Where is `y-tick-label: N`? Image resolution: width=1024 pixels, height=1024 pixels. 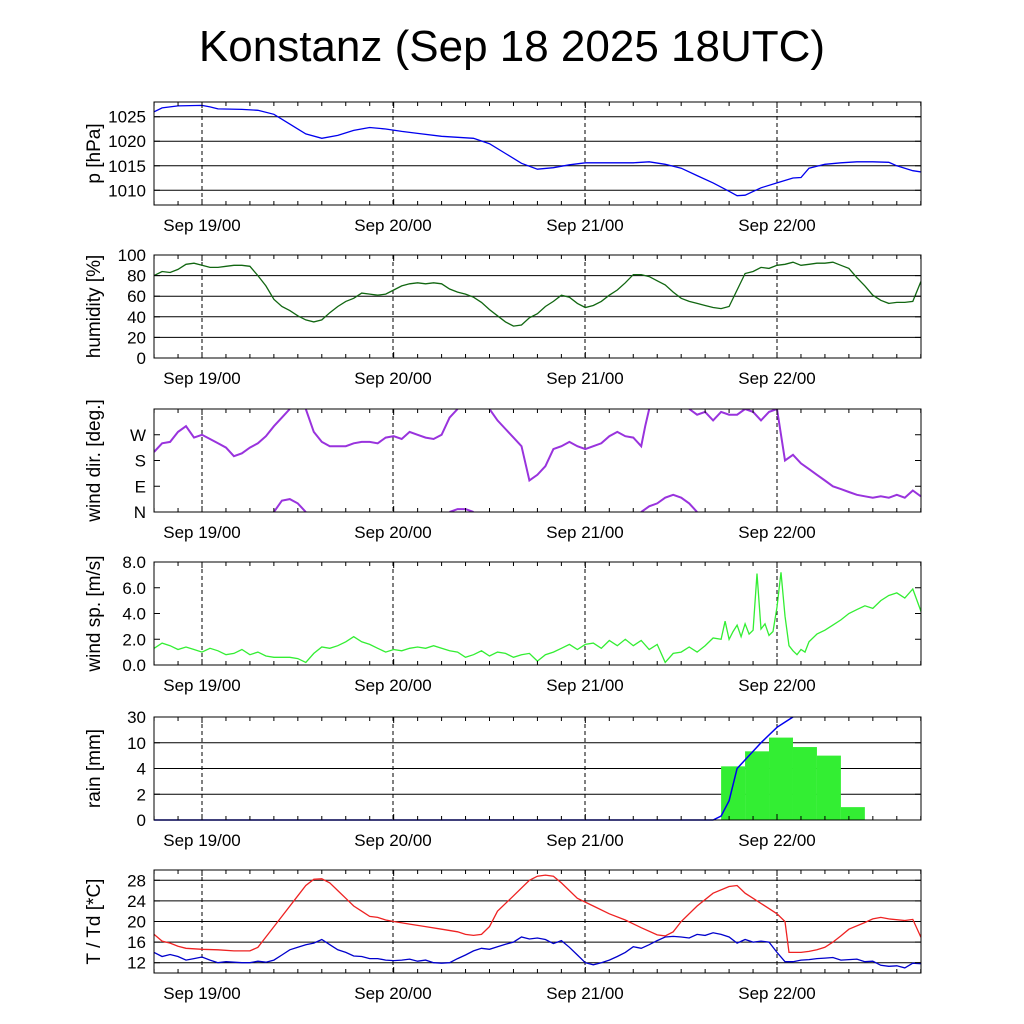
y-tick-label: N is located at coordinates (140, 512).